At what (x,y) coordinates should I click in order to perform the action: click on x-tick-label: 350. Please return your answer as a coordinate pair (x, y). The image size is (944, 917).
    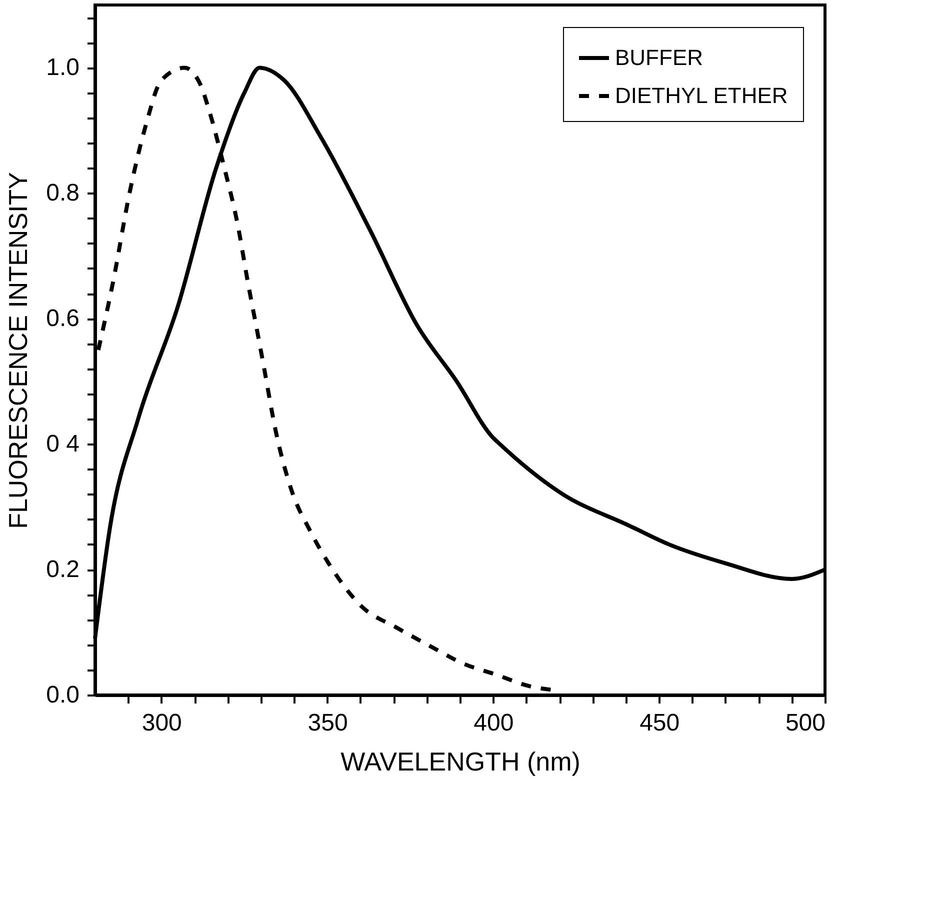
    Looking at the image, I should click on (328, 723).